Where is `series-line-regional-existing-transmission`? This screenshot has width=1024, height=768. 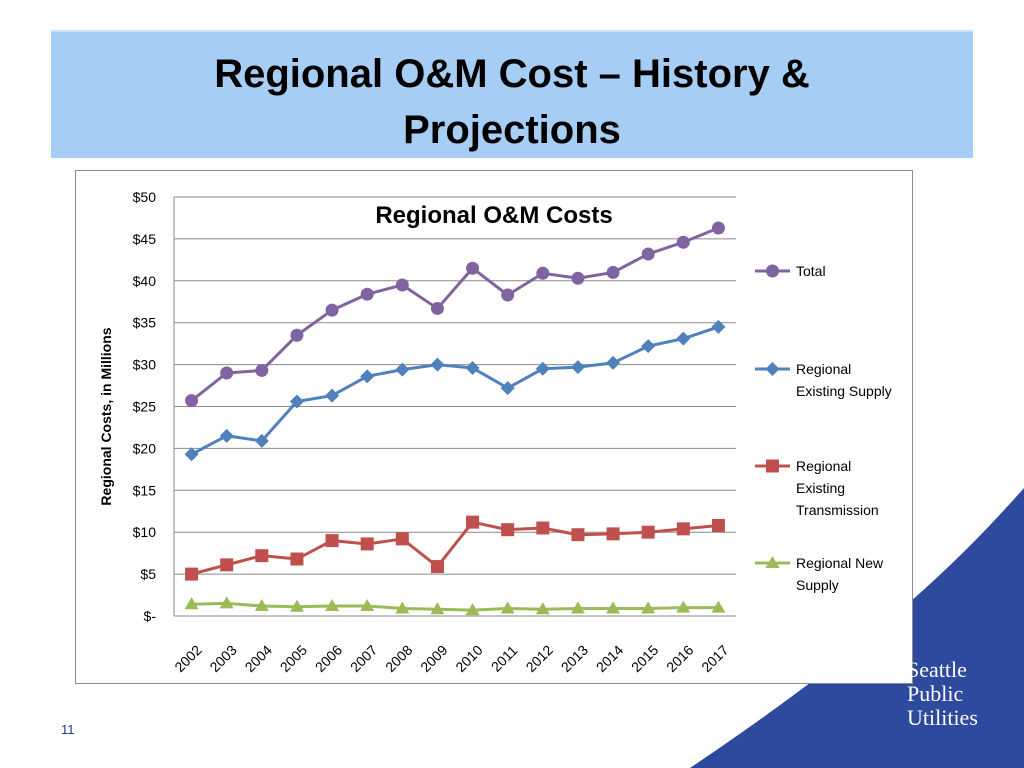 series-line-regional-existing-transmission is located at coordinates (455, 548).